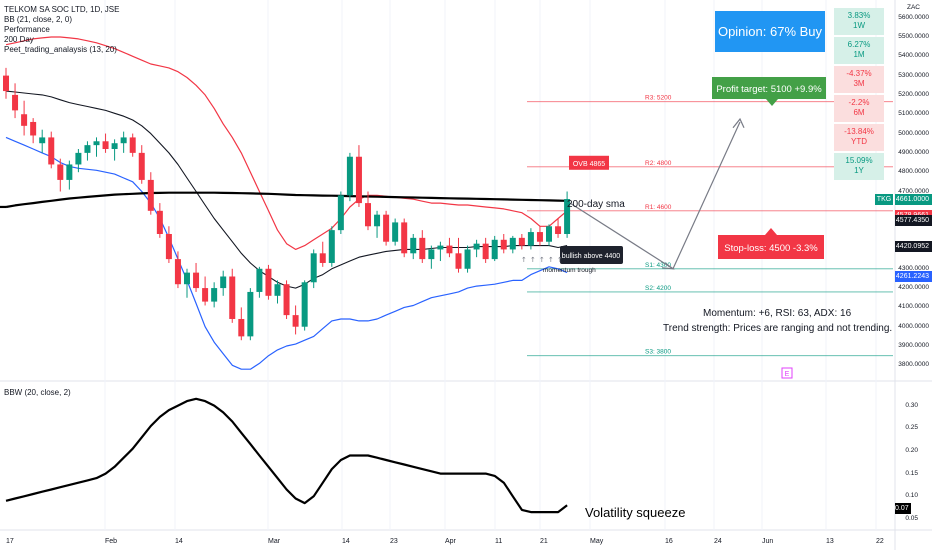 The image size is (932, 550). I want to click on time-tick: 14, so click(346, 541).